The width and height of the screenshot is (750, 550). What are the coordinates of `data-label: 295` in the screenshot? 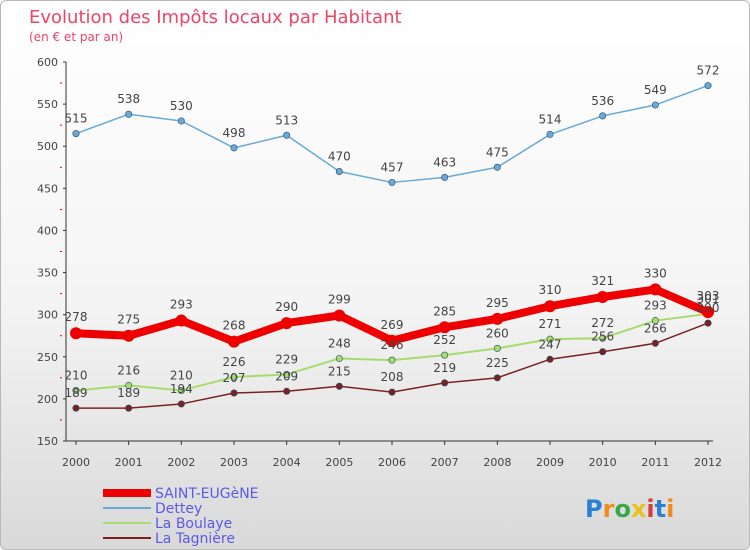 It's located at (497, 303).